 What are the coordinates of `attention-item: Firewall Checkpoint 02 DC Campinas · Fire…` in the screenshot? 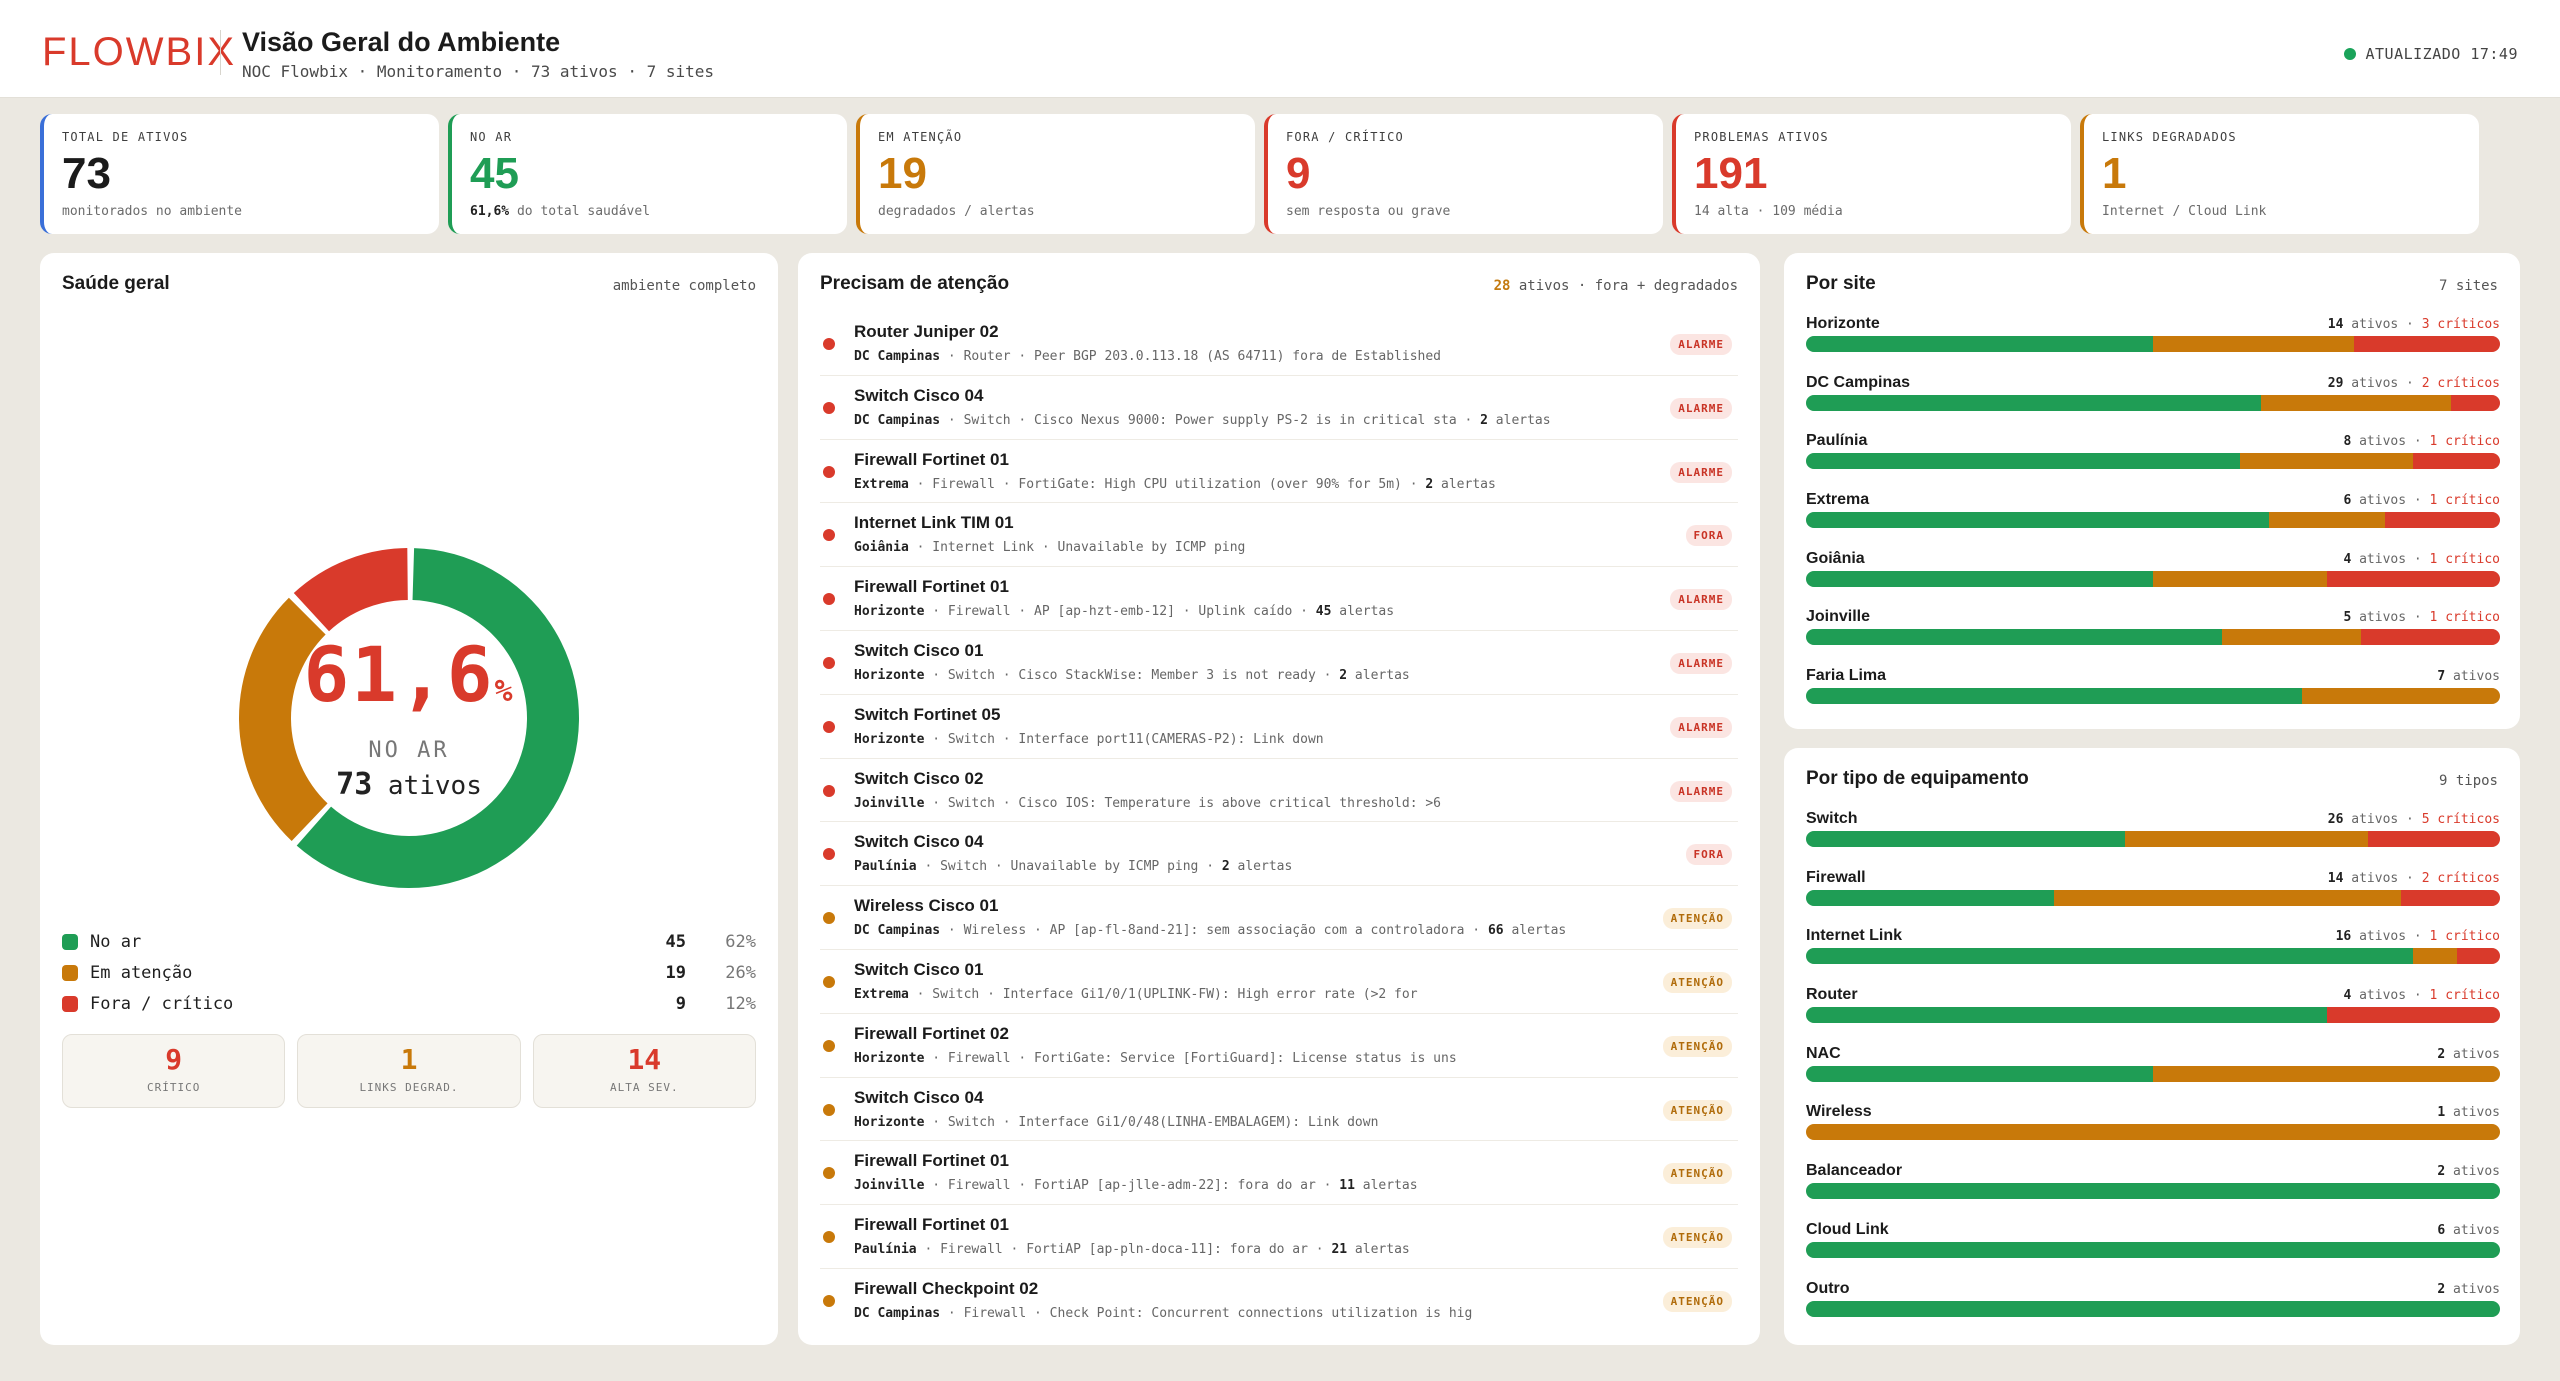 It's located at (1279, 1301).